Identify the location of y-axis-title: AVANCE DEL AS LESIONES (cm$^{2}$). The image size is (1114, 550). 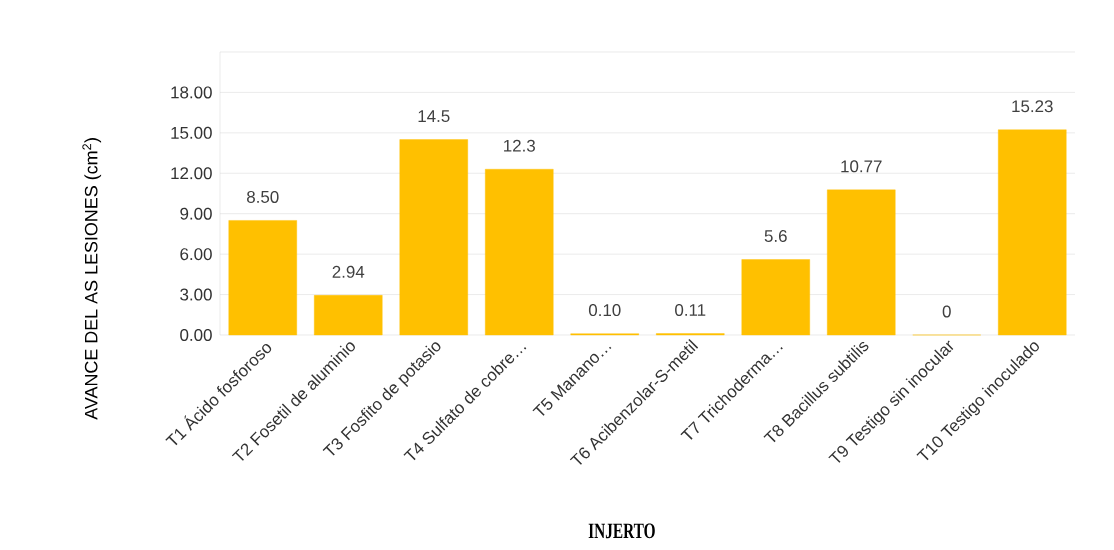
(92, 279).